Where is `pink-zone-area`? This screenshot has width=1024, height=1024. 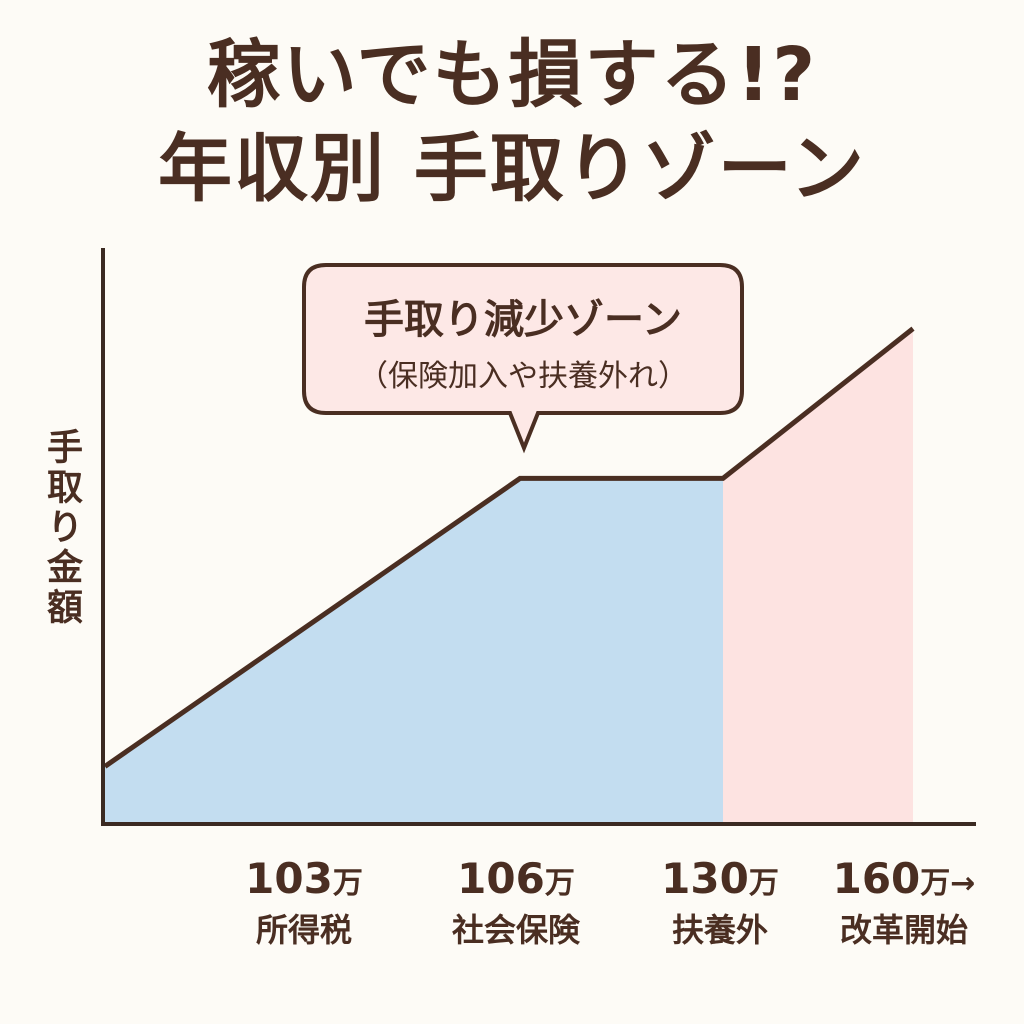 pink-zone-area is located at coordinates (818, 576).